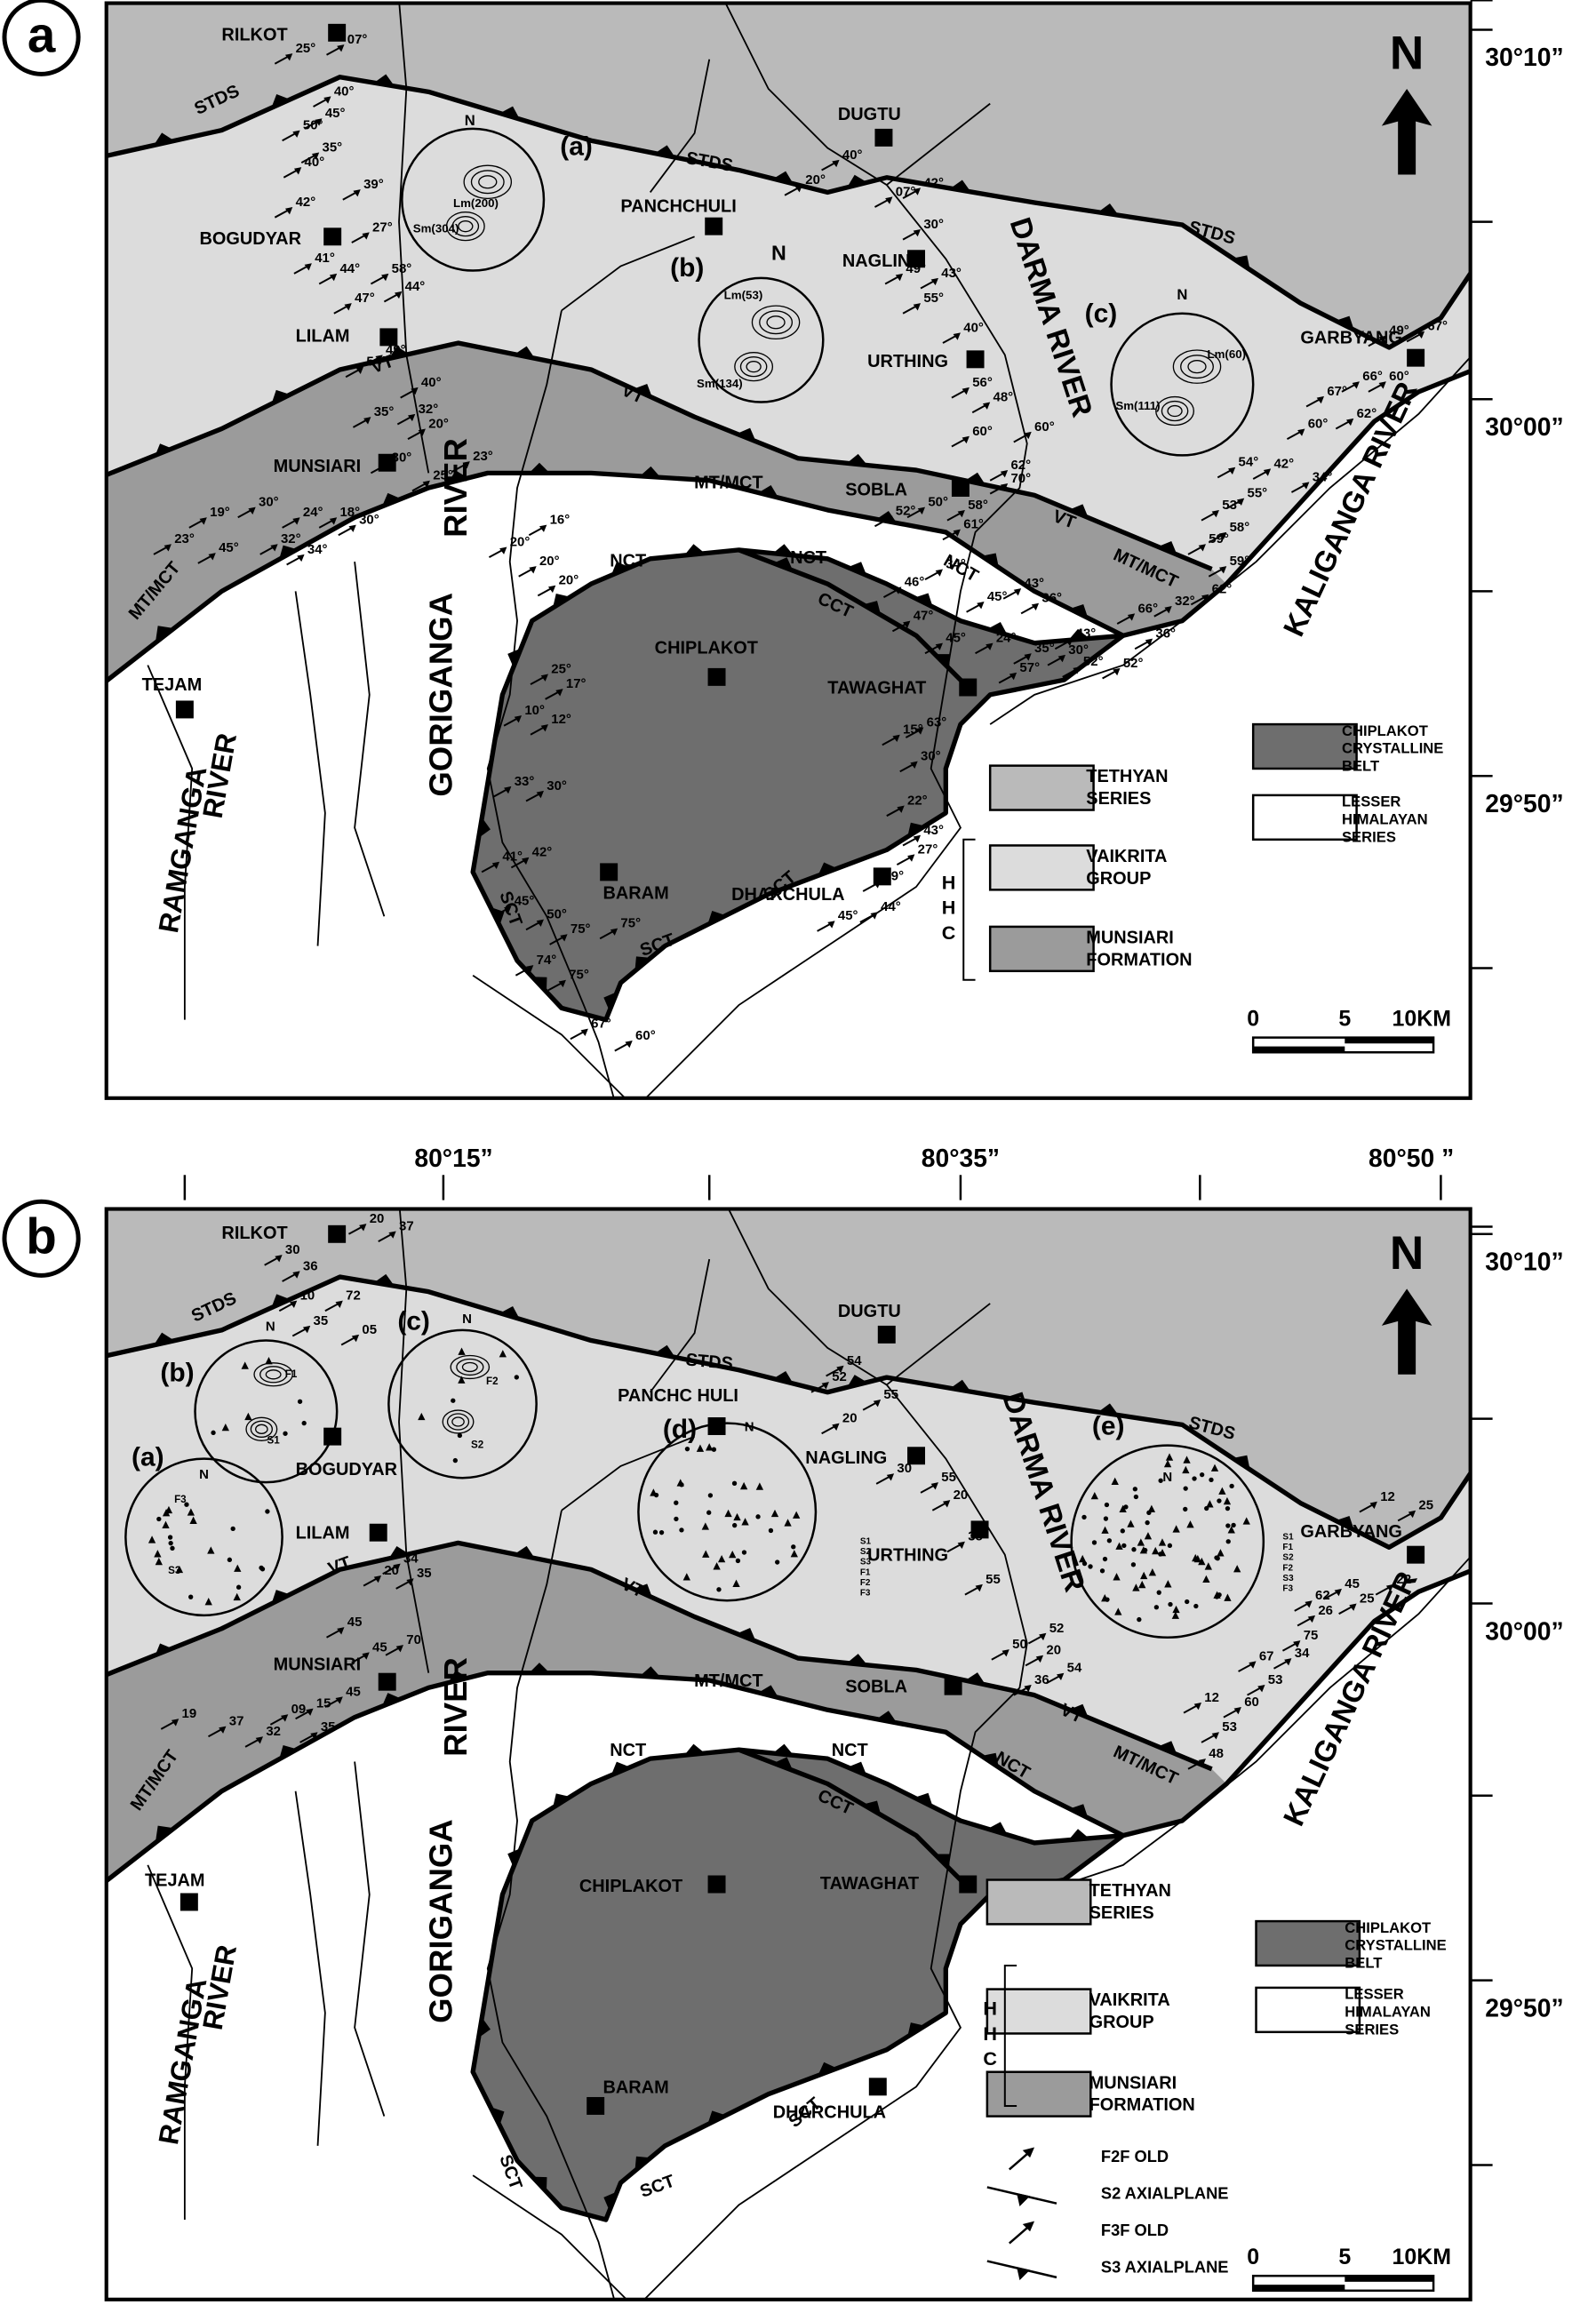 This screenshot has height=2313, width=1596. I want to click on stereonet-label: (c), so click(414, 1321).